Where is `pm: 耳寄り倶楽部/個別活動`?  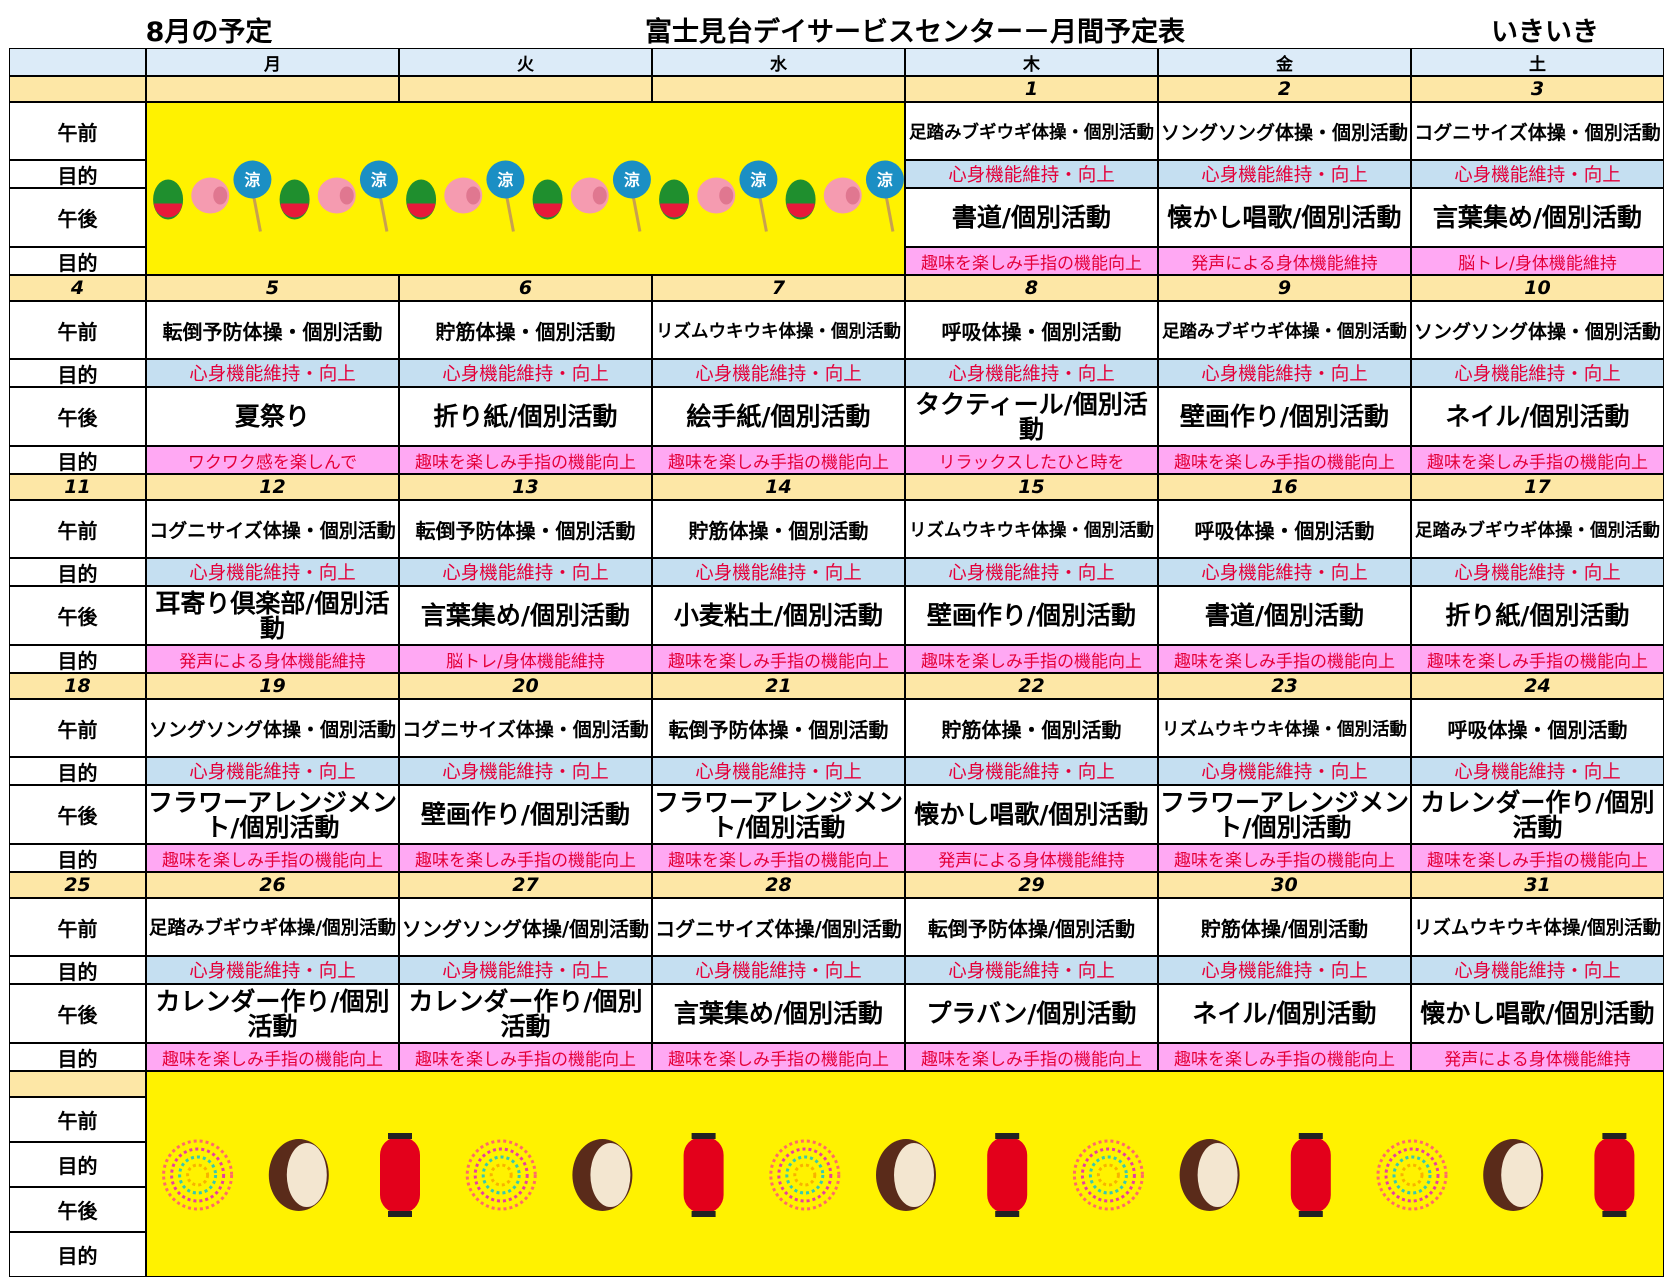 pm: 耳寄り倶楽部/個別活動 is located at coordinates (272, 615).